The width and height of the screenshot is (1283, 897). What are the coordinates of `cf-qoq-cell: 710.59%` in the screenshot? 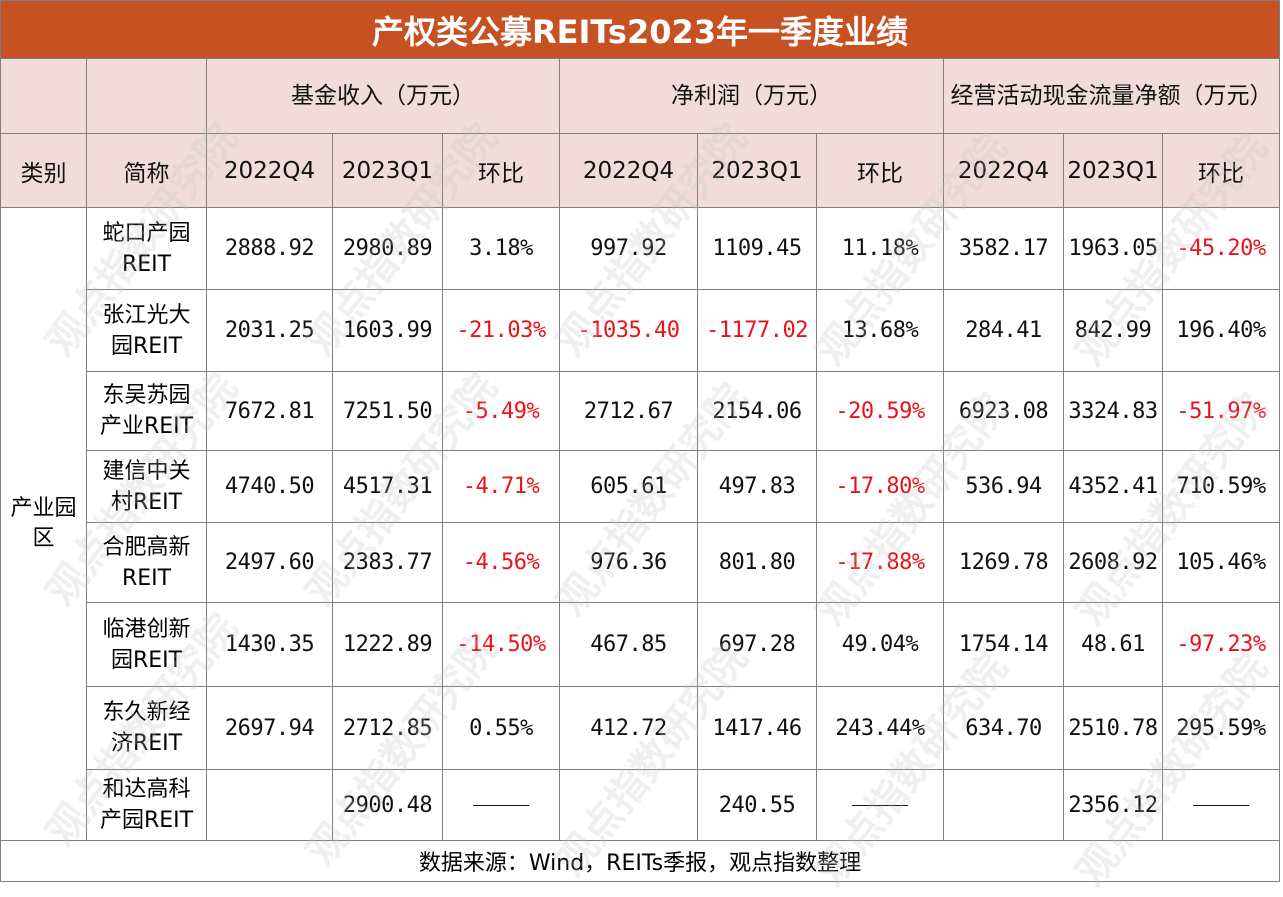 It's located at (1221, 486).